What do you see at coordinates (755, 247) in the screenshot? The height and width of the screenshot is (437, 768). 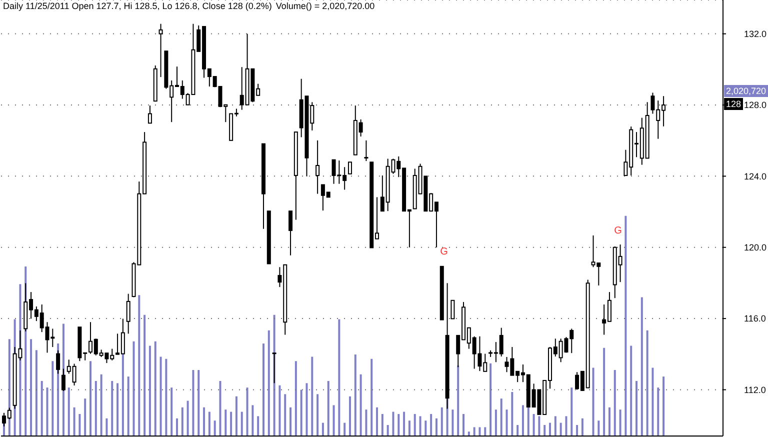 I see `y-tick-label: 120.0` at bounding box center [755, 247].